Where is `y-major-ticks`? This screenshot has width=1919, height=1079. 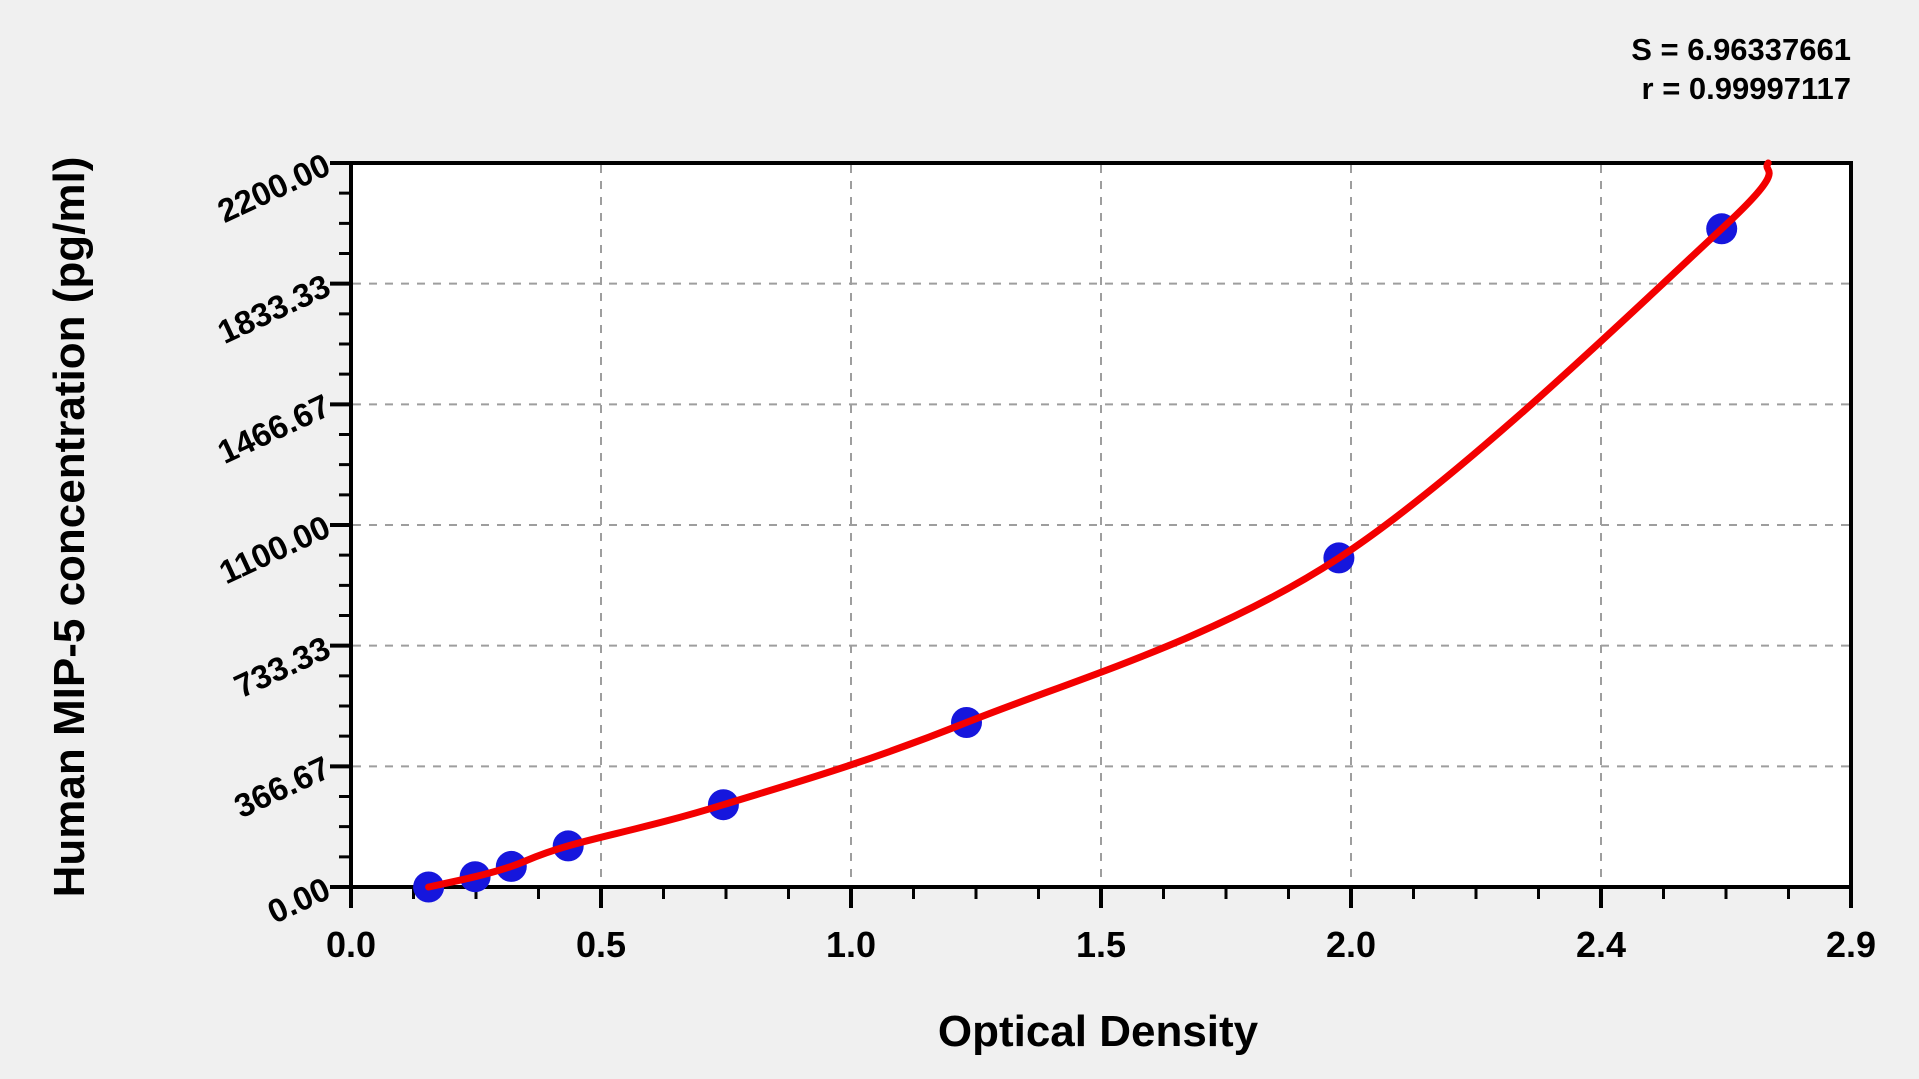
y-major-ticks is located at coordinates (340, 525).